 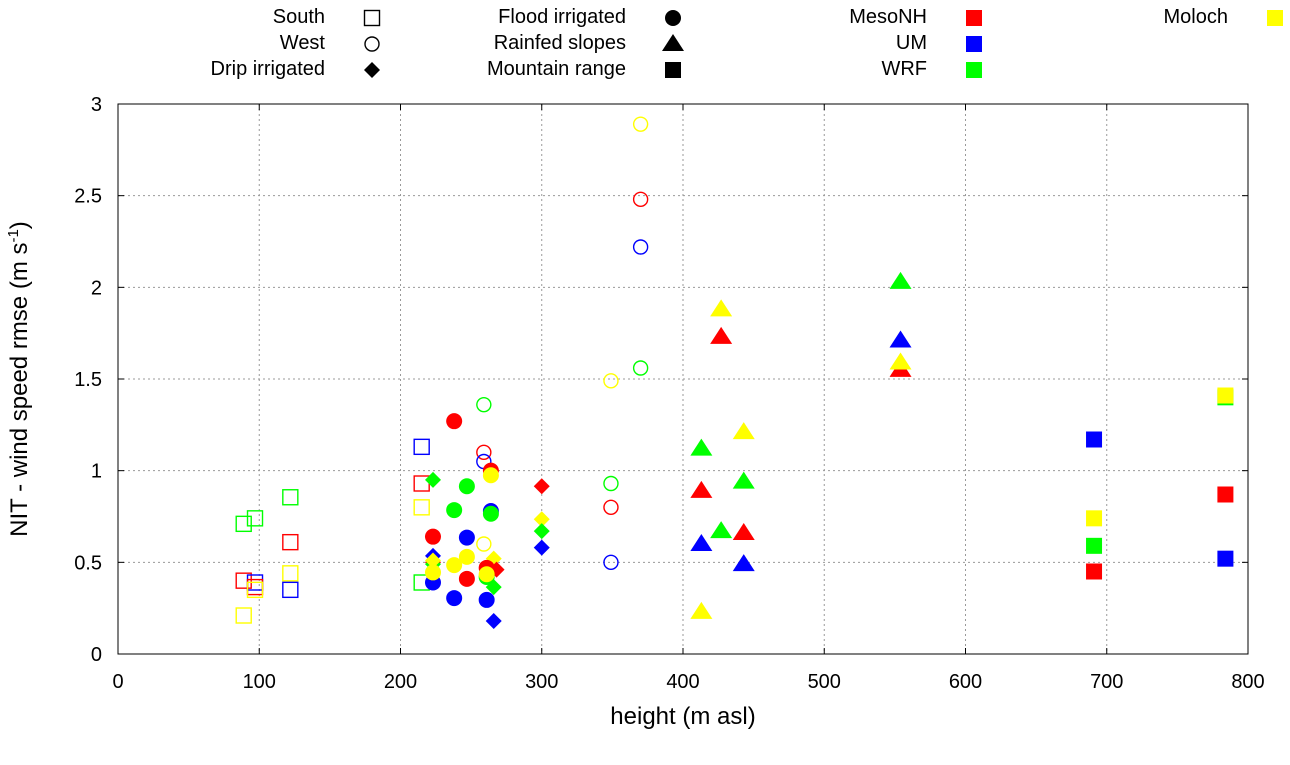 I want to click on legend-label: WRF, so click(x=904, y=69).